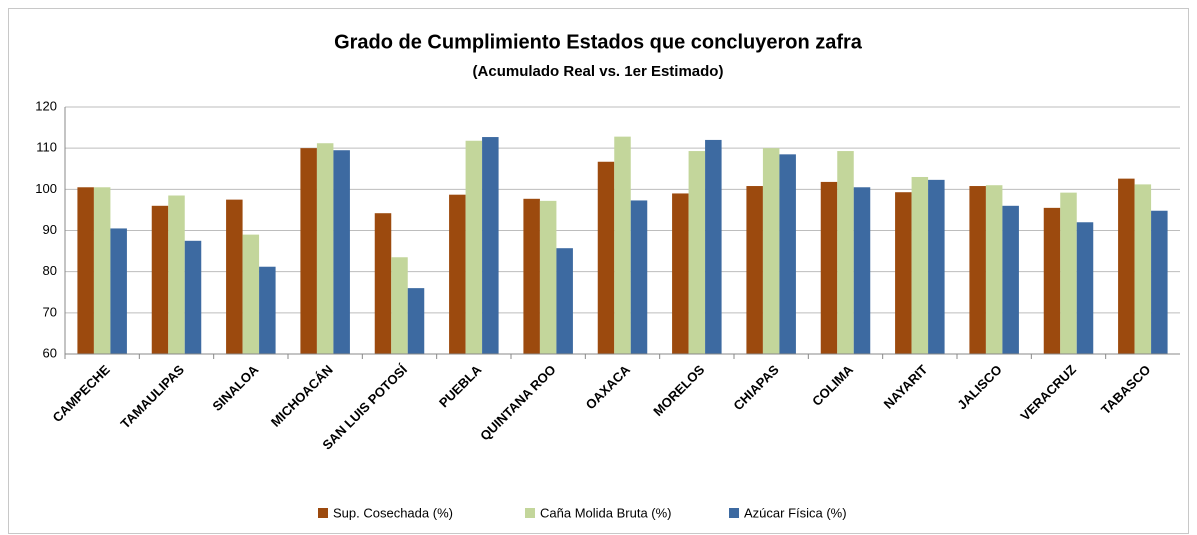 The width and height of the screenshot is (1197, 535). I want to click on y-tick-label: 80, so click(50, 270).